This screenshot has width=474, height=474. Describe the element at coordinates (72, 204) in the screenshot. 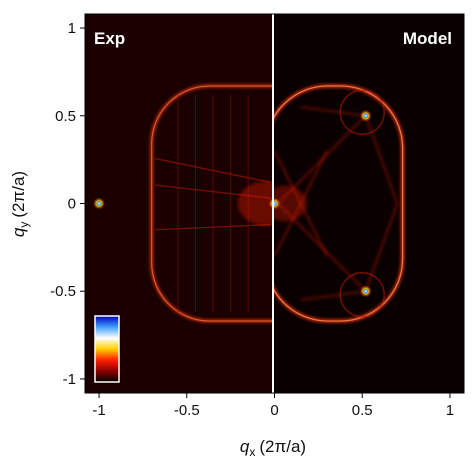

I see `y-tick-label: 0` at that location.